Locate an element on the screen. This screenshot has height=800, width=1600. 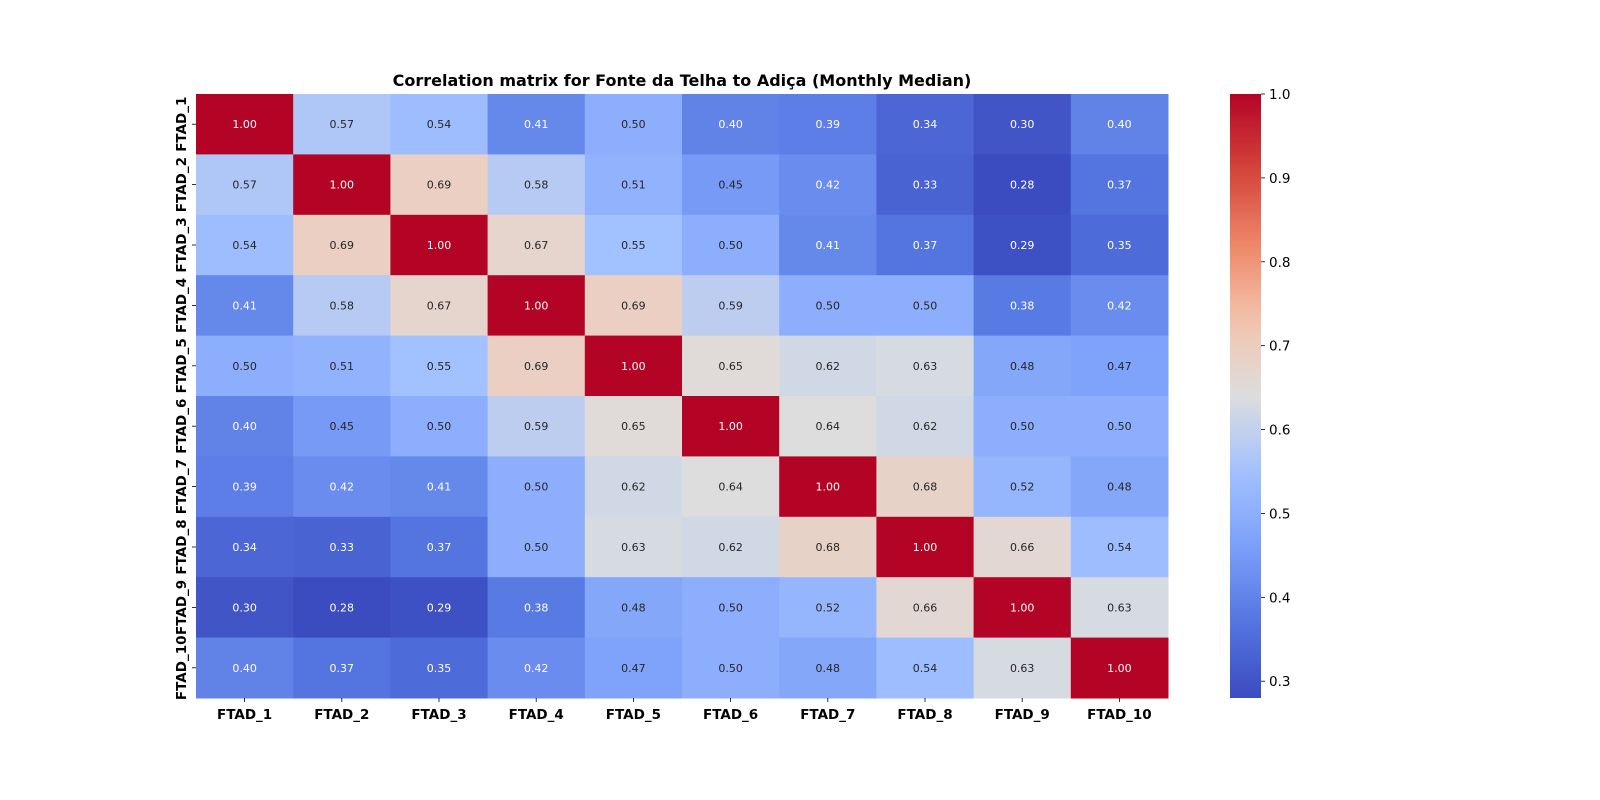
cell-value-label: 0.39 is located at coordinates (244, 487).